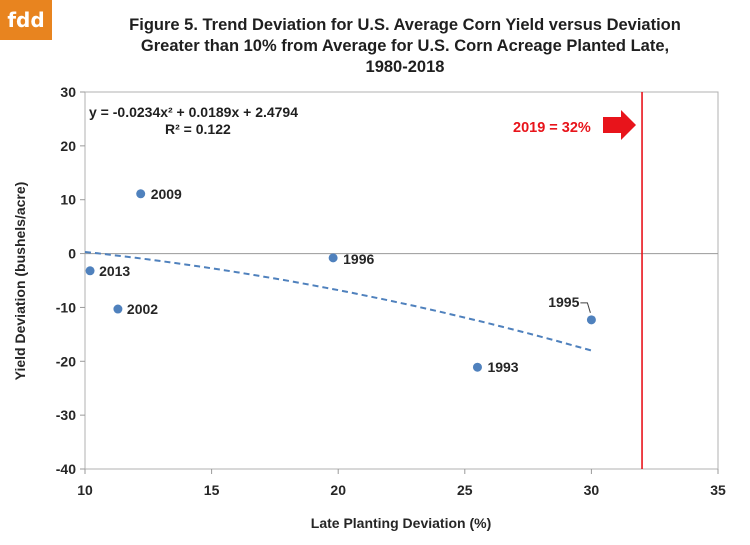  Describe the element at coordinates (85, 490) in the screenshot. I see `x-tick-label: 10` at that location.